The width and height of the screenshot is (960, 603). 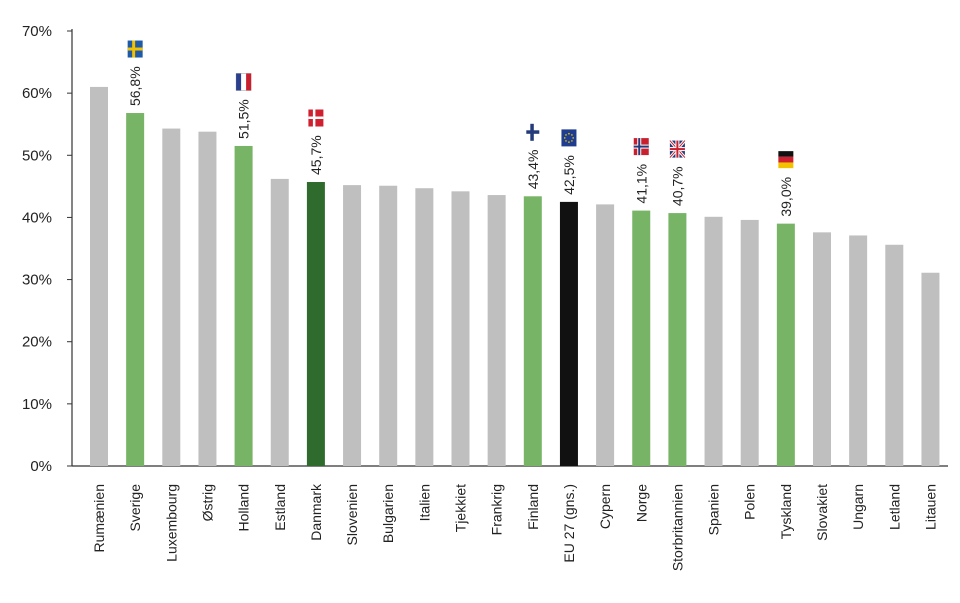 I want to click on category-label: Slovenien, so click(x=352, y=515).